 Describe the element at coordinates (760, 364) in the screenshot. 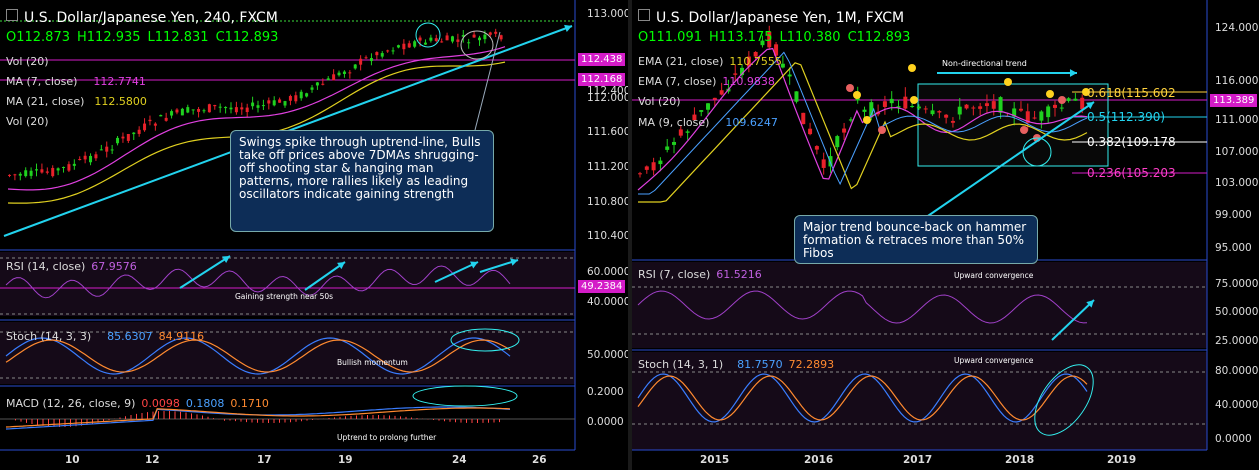

I see `right-stoch-k: 81.7570` at that location.